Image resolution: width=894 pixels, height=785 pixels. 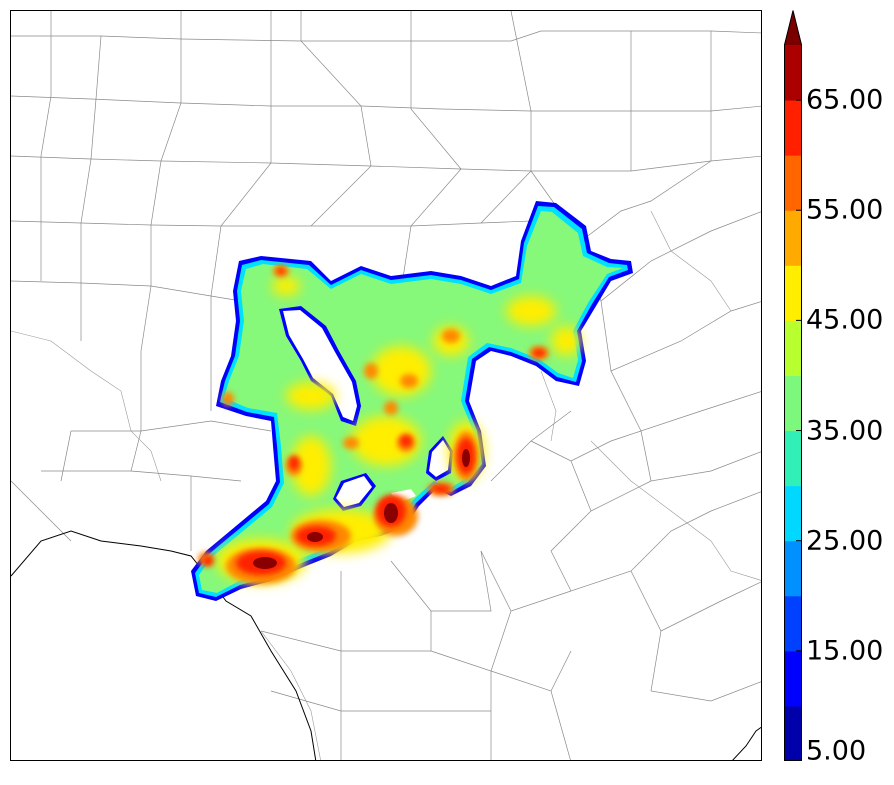 I want to click on colorbar-tick-label: 45.00, so click(x=845, y=320).